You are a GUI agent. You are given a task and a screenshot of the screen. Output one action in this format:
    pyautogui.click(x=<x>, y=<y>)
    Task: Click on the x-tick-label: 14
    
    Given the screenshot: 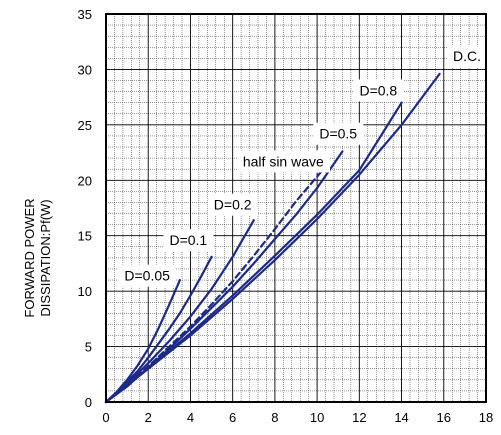 What is the action you would take?
    pyautogui.click(x=401, y=417)
    